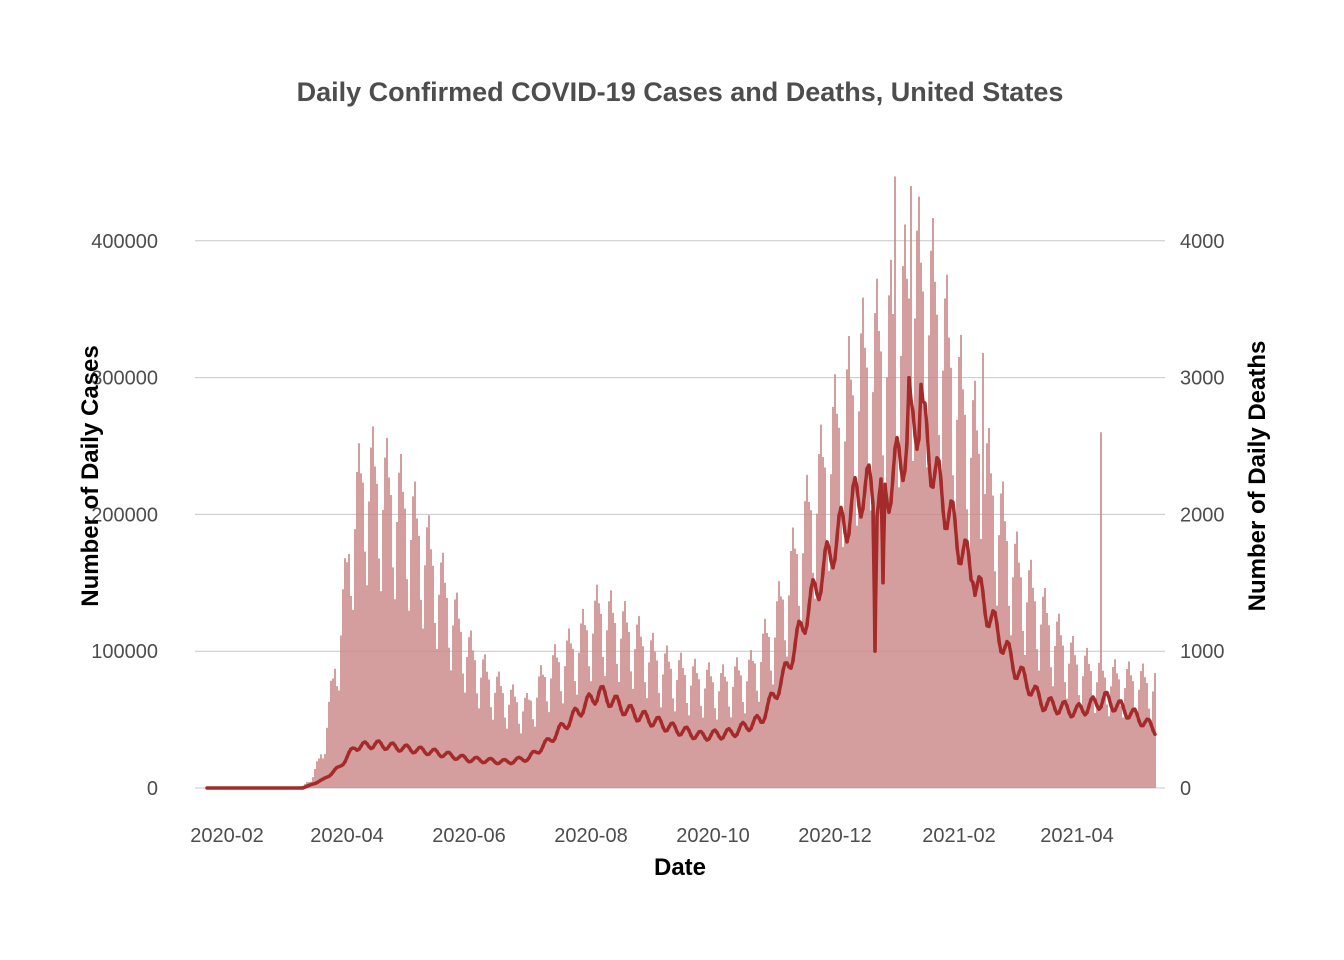 The image size is (1344, 960). Describe the element at coordinates (1202, 515) in the screenshot. I see `y-right-tick-label: 2000` at that location.